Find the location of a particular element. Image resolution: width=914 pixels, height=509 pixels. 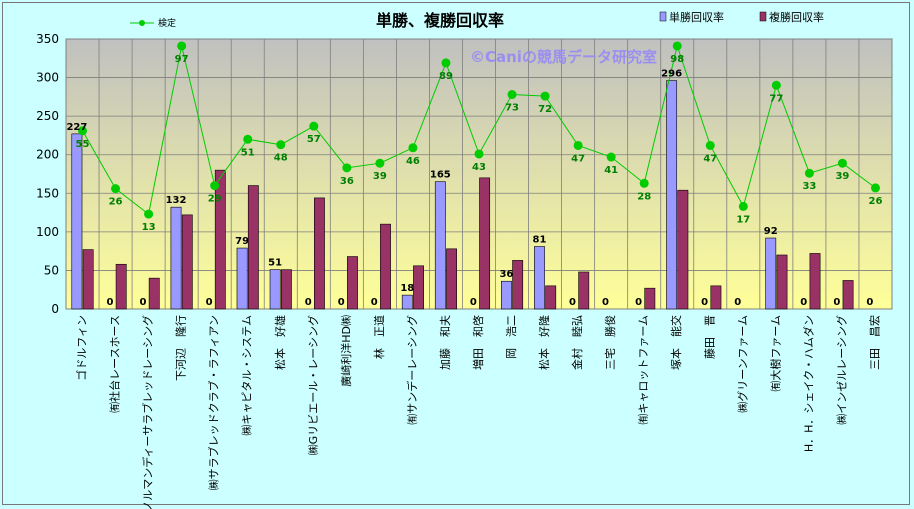

category-label: ㈲社台レースホース is located at coordinates (115, 364).